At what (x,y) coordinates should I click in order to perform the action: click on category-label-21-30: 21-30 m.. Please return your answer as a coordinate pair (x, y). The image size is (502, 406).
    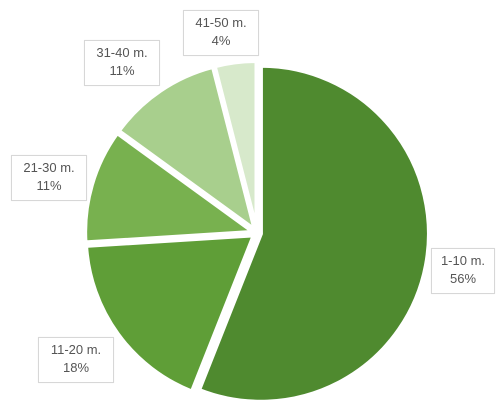
    Looking at the image, I should click on (49, 167).